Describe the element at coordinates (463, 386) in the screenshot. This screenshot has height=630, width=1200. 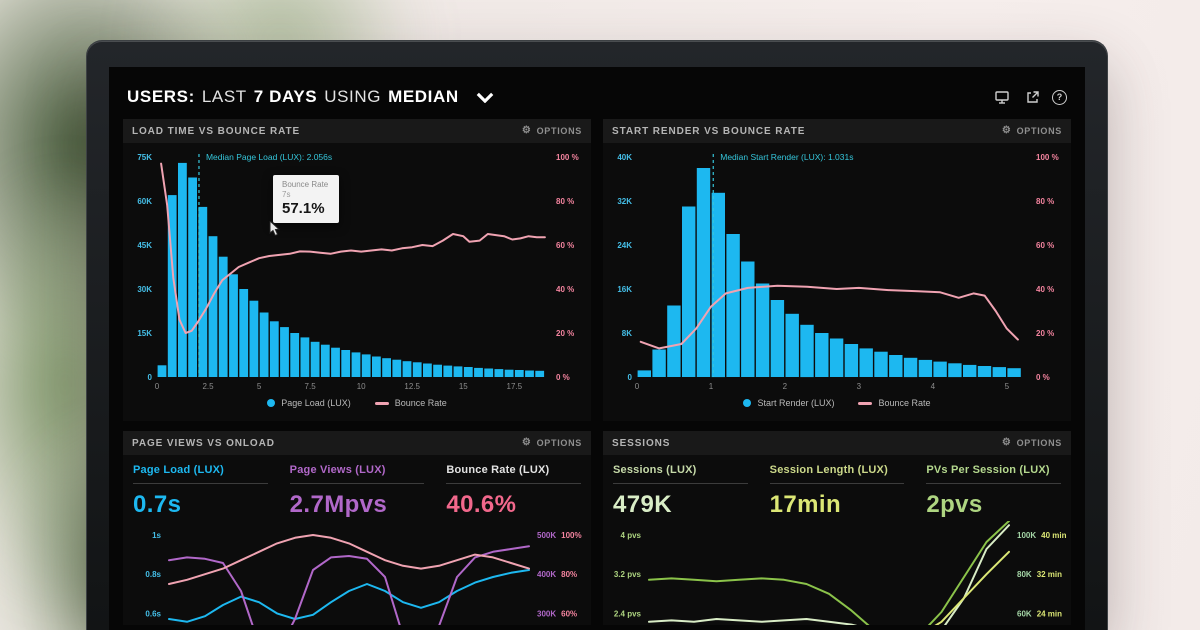
I see `svg-text: 15` at that location.